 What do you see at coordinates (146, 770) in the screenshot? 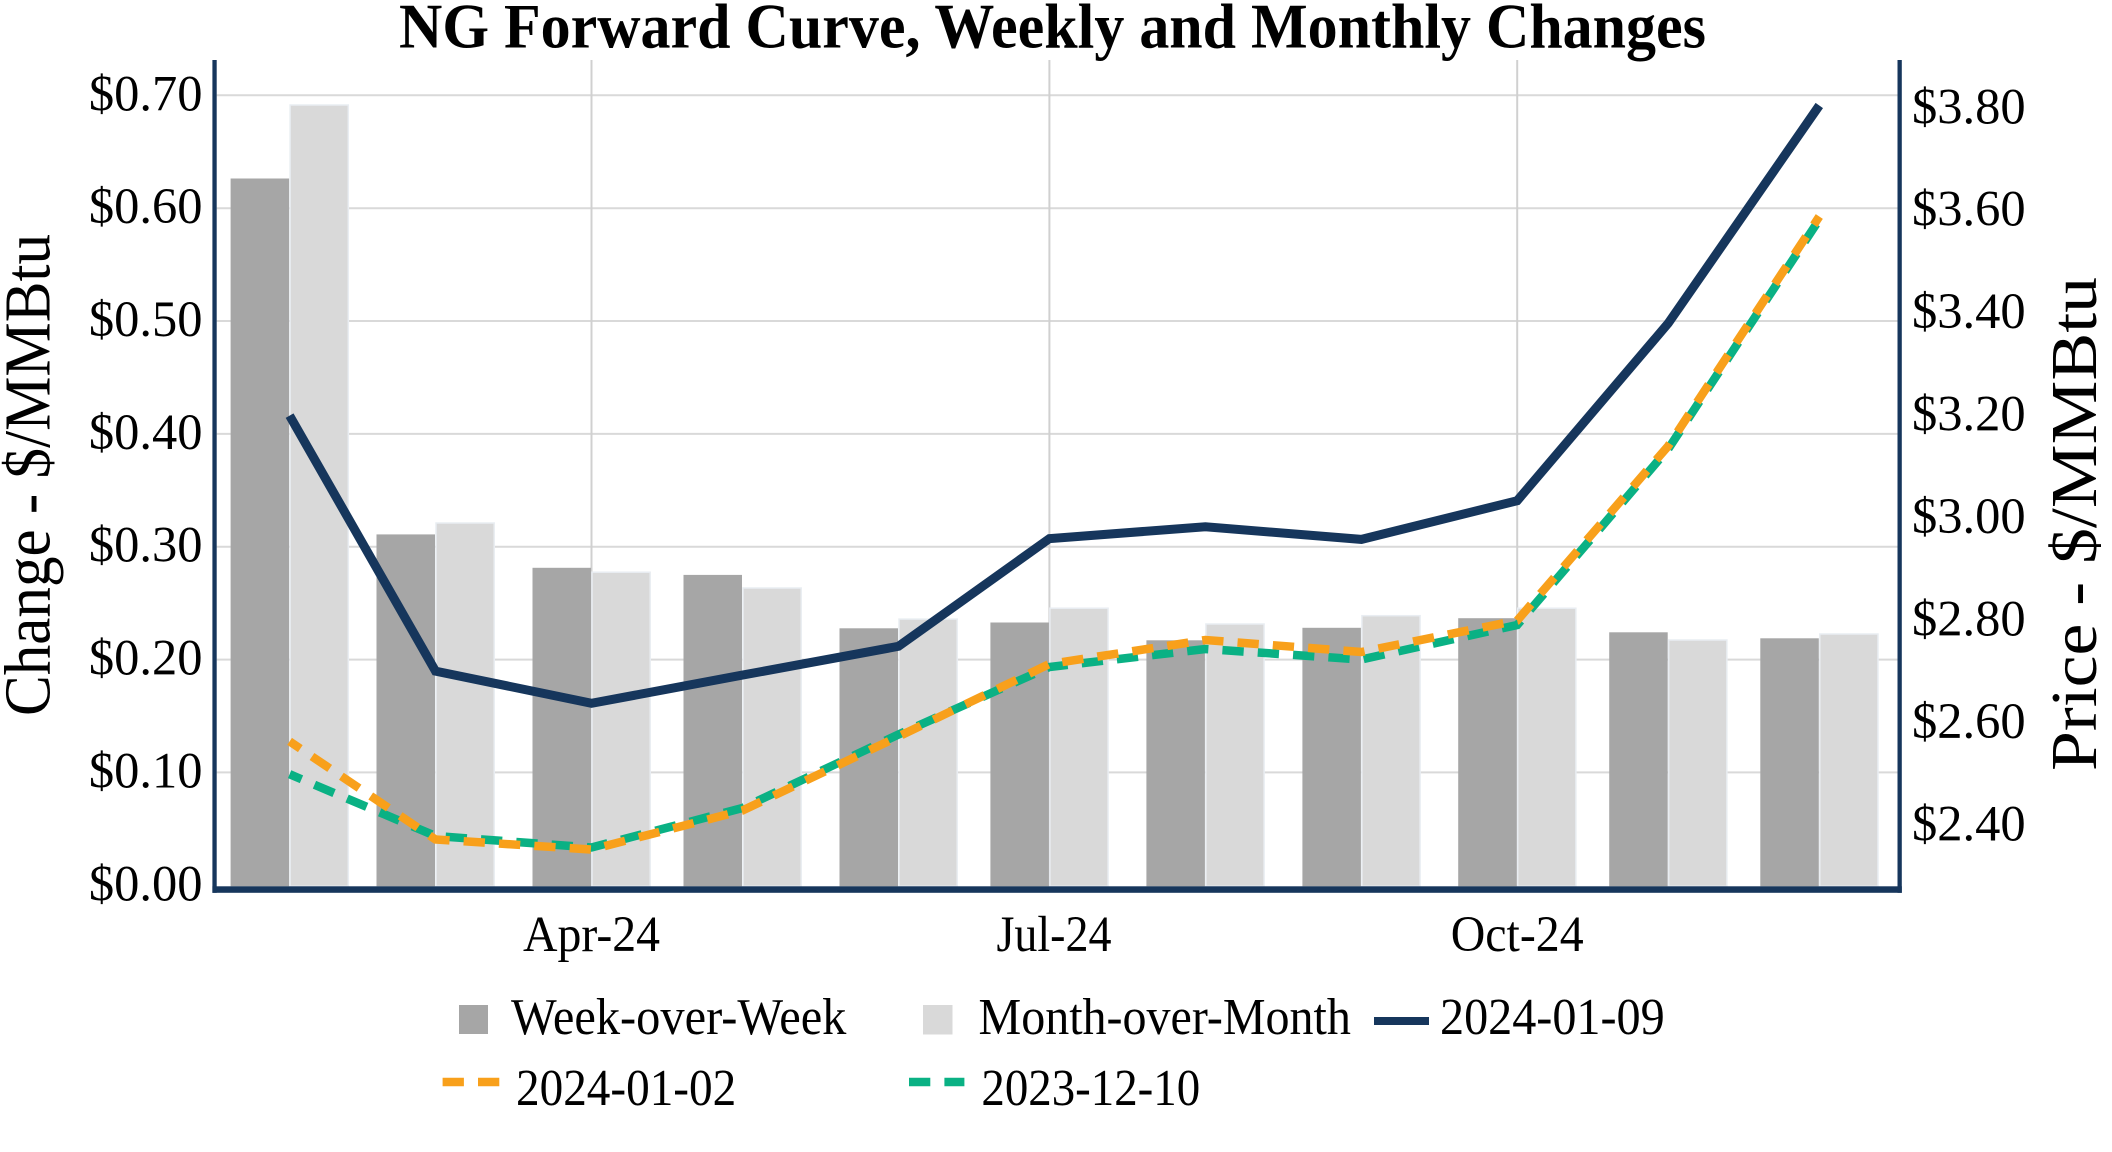
I see `svg-text: $0.10` at bounding box center [146, 770].